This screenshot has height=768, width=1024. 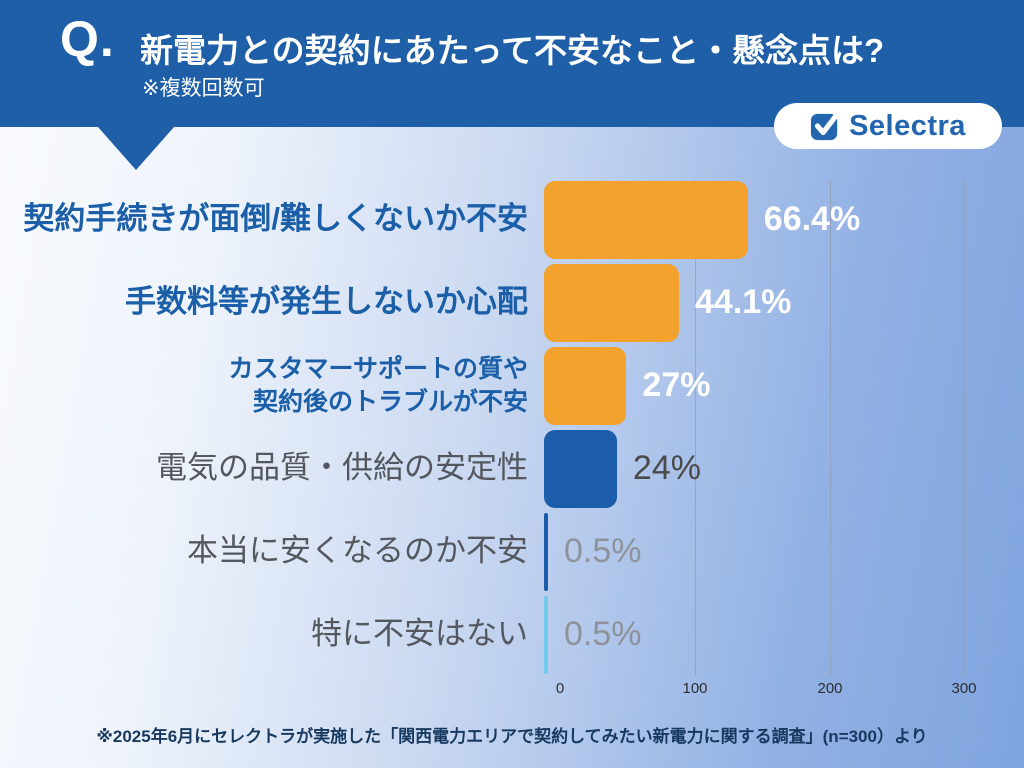 What do you see at coordinates (342, 468) in the screenshot?
I see `category-label: 電気の品質・供給の安定性` at bounding box center [342, 468].